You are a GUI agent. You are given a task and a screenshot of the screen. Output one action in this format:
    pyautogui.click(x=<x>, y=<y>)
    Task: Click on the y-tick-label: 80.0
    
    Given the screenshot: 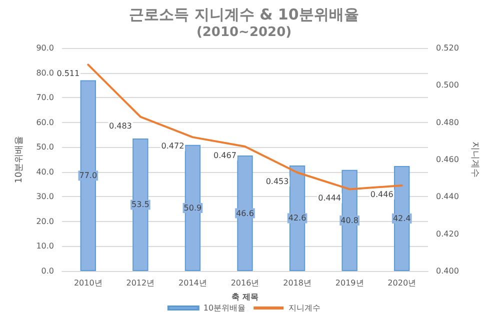 What is the action you would take?
    pyautogui.click(x=45, y=73)
    